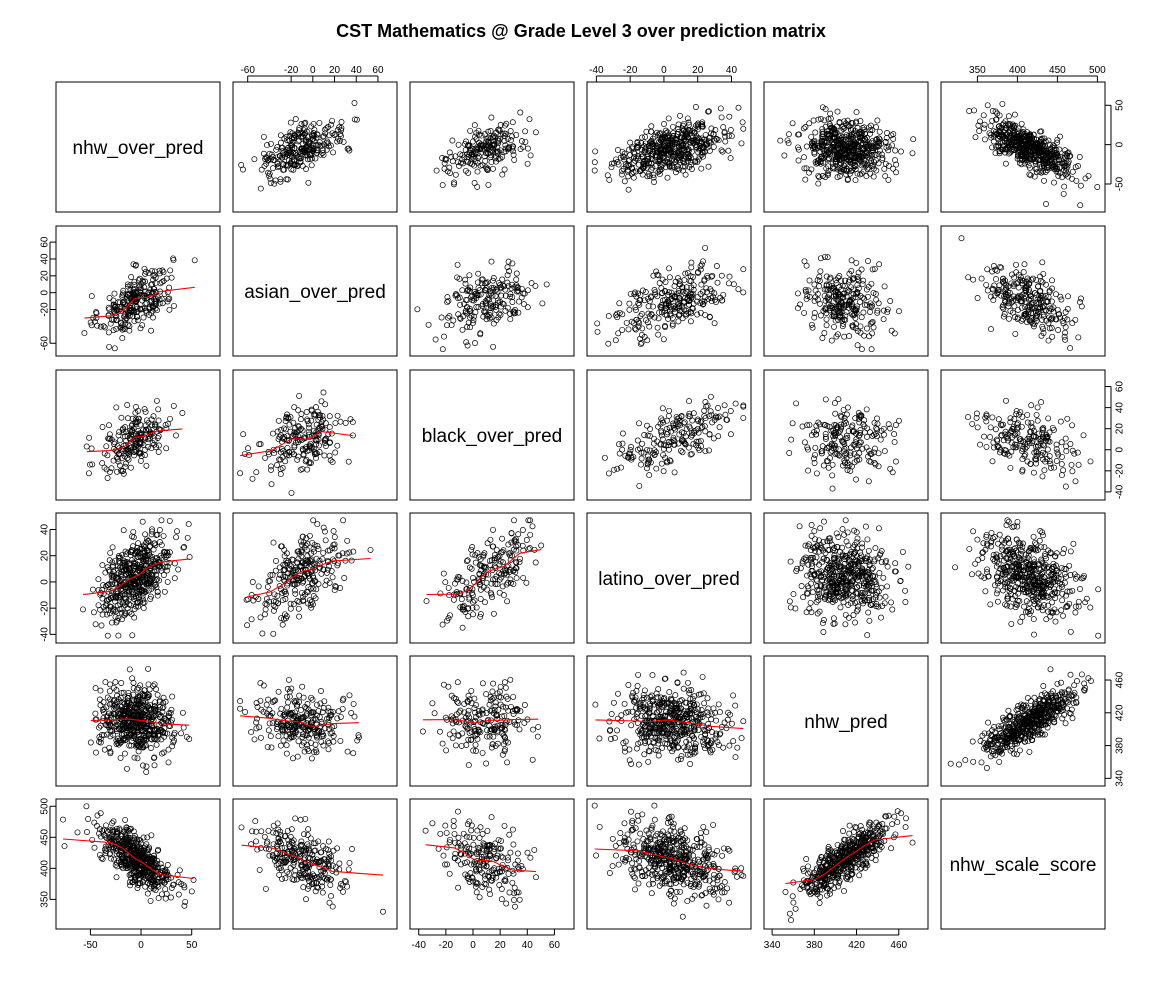 The image size is (1162, 986). I want to click on panel-black_over_pred-vs-nhw_scale_score, so click(1023, 435).